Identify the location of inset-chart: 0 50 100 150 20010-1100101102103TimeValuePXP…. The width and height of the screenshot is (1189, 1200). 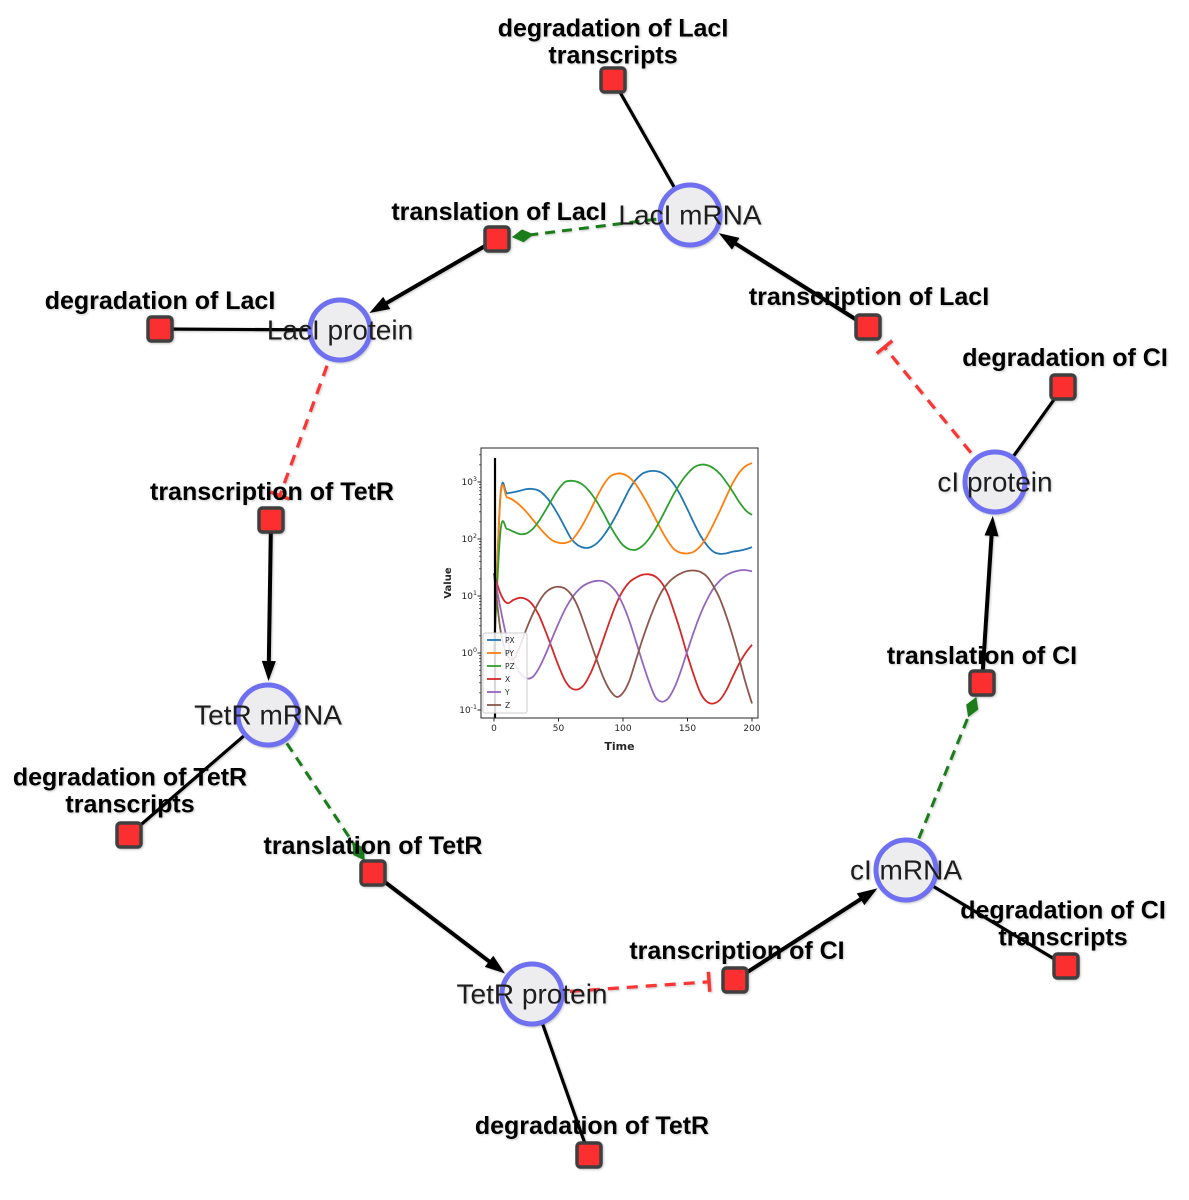
(602, 600).